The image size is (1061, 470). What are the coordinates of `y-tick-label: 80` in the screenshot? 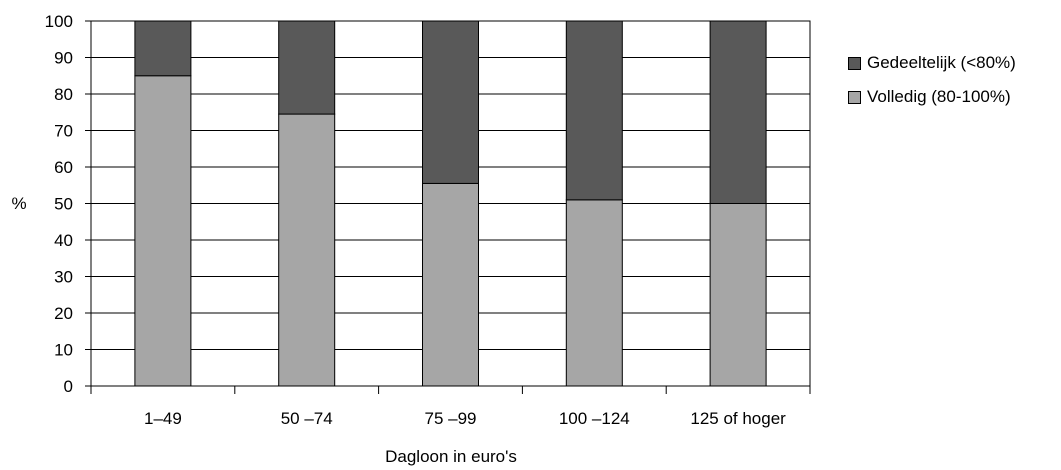 It's located at (63, 94).